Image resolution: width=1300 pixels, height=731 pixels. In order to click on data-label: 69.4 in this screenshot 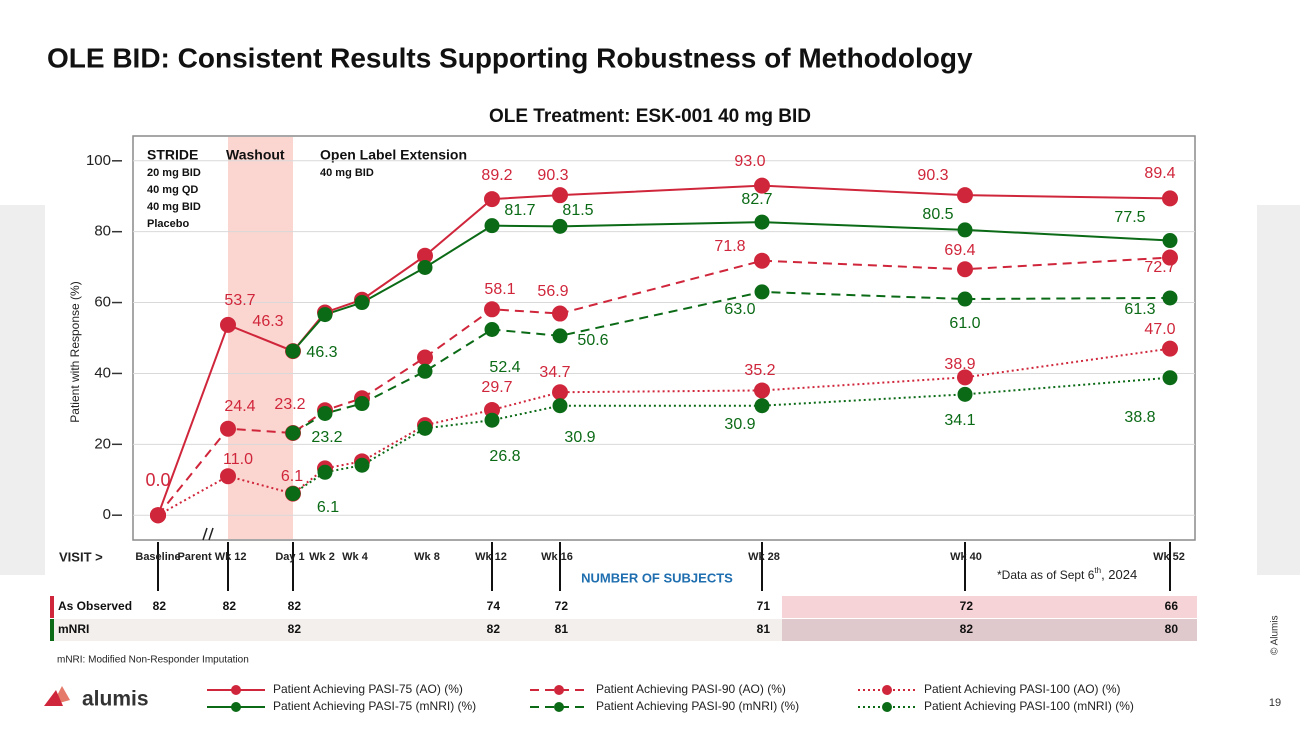, I will do `click(959, 250)`.